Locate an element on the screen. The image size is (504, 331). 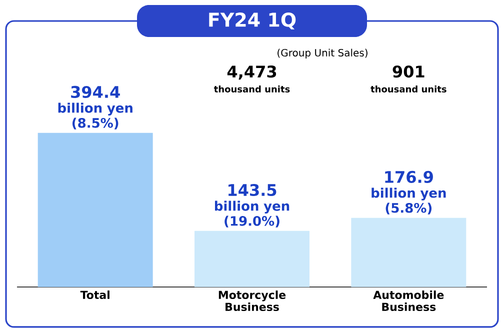
data-label: 176.9 is located at coordinates (409, 177).